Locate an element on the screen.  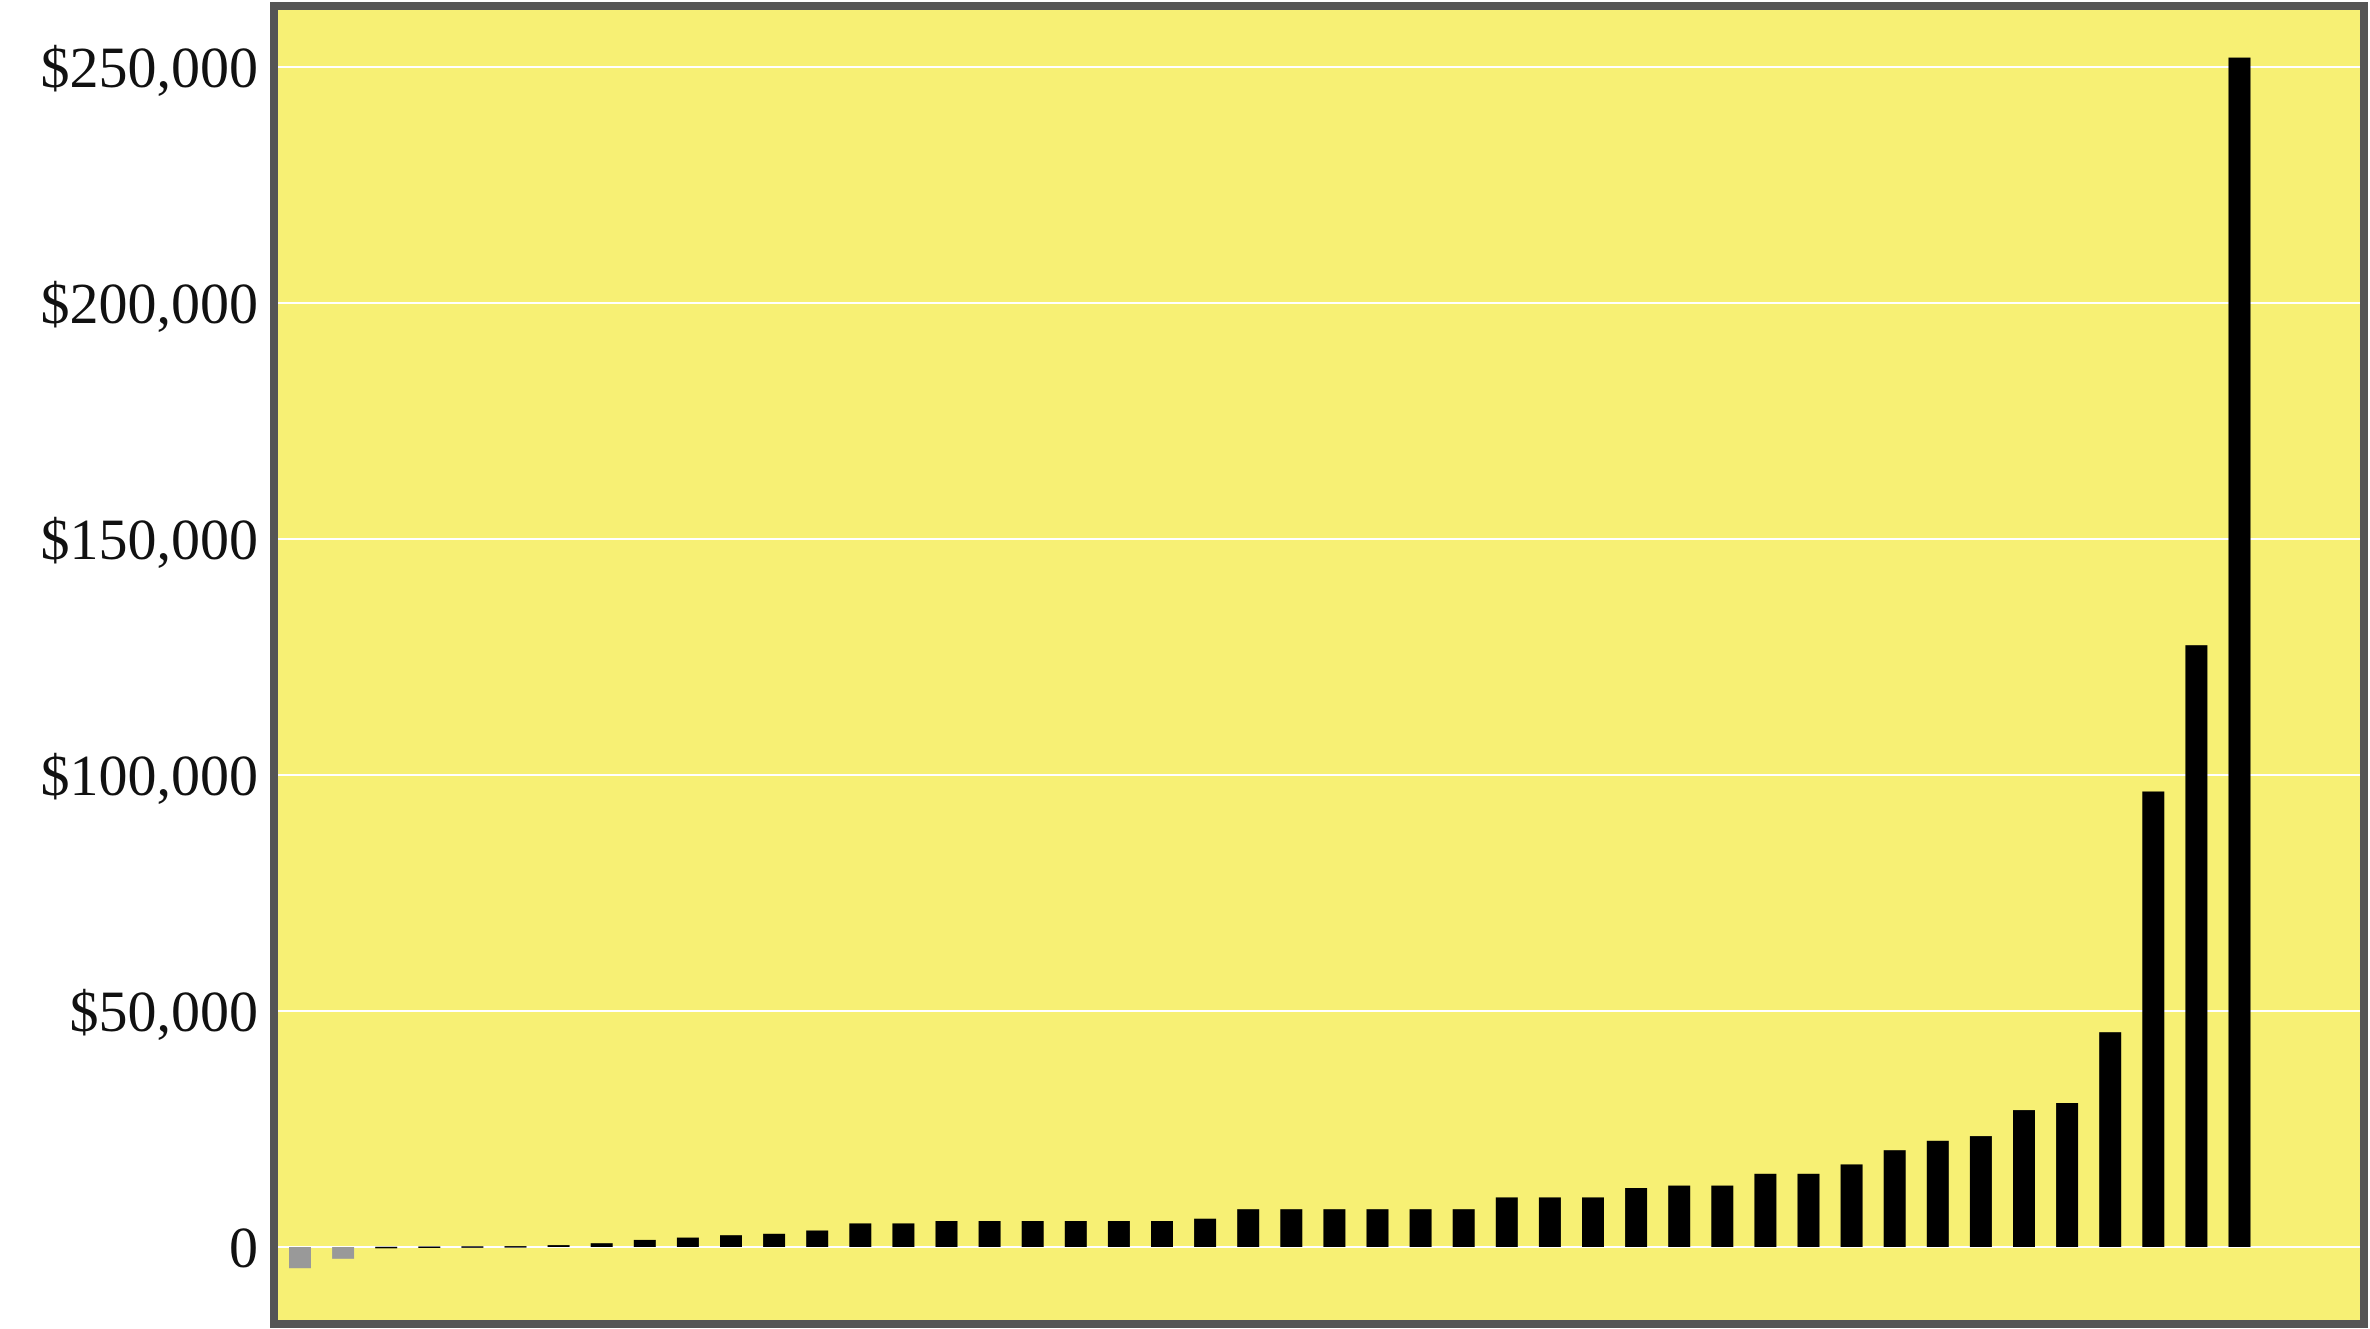
y-tick-label: $100,000 is located at coordinates (150, 775).